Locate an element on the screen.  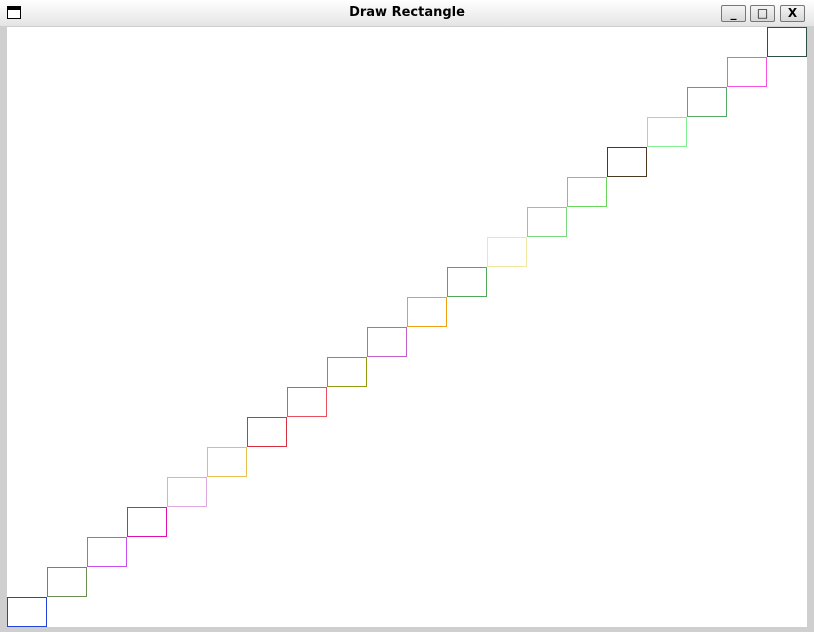
close-button: X is located at coordinates (792, 13).